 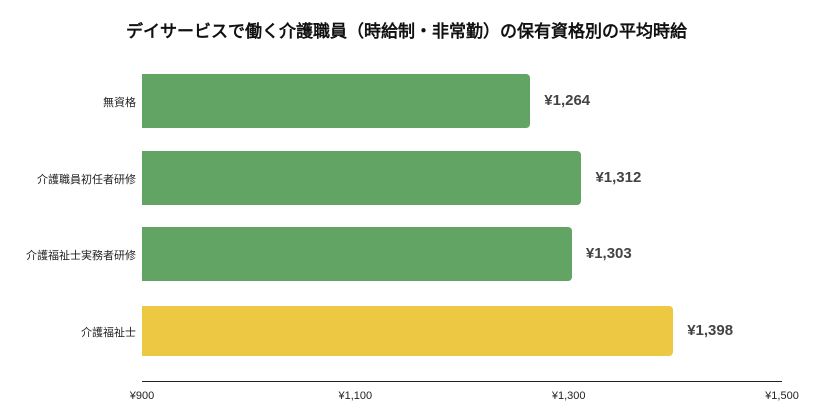 What do you see at coordinates (406, 32) in the screenshot?
I see `chart-title: デイサービスで働く介護職員（時給制・非常勤）の保有資格別の平均時給` at bounding box center [406, 32].